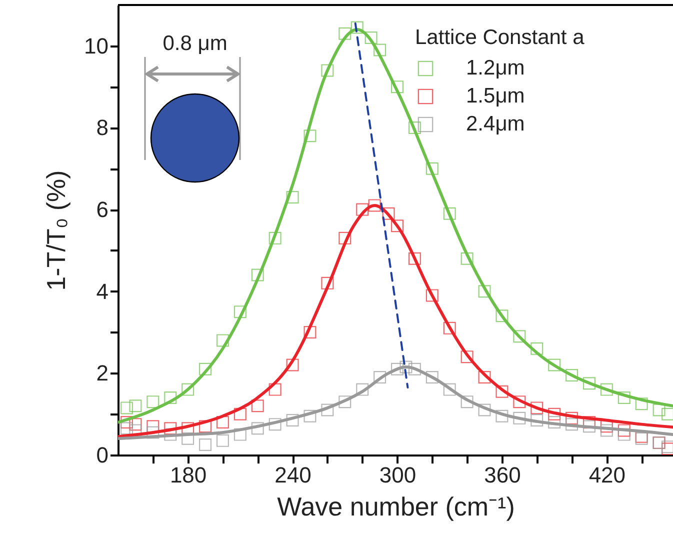 Image resolution: width=673 pixels, height=560 pixels. I want to click on y-tick-label: 2, so click(102, 373).